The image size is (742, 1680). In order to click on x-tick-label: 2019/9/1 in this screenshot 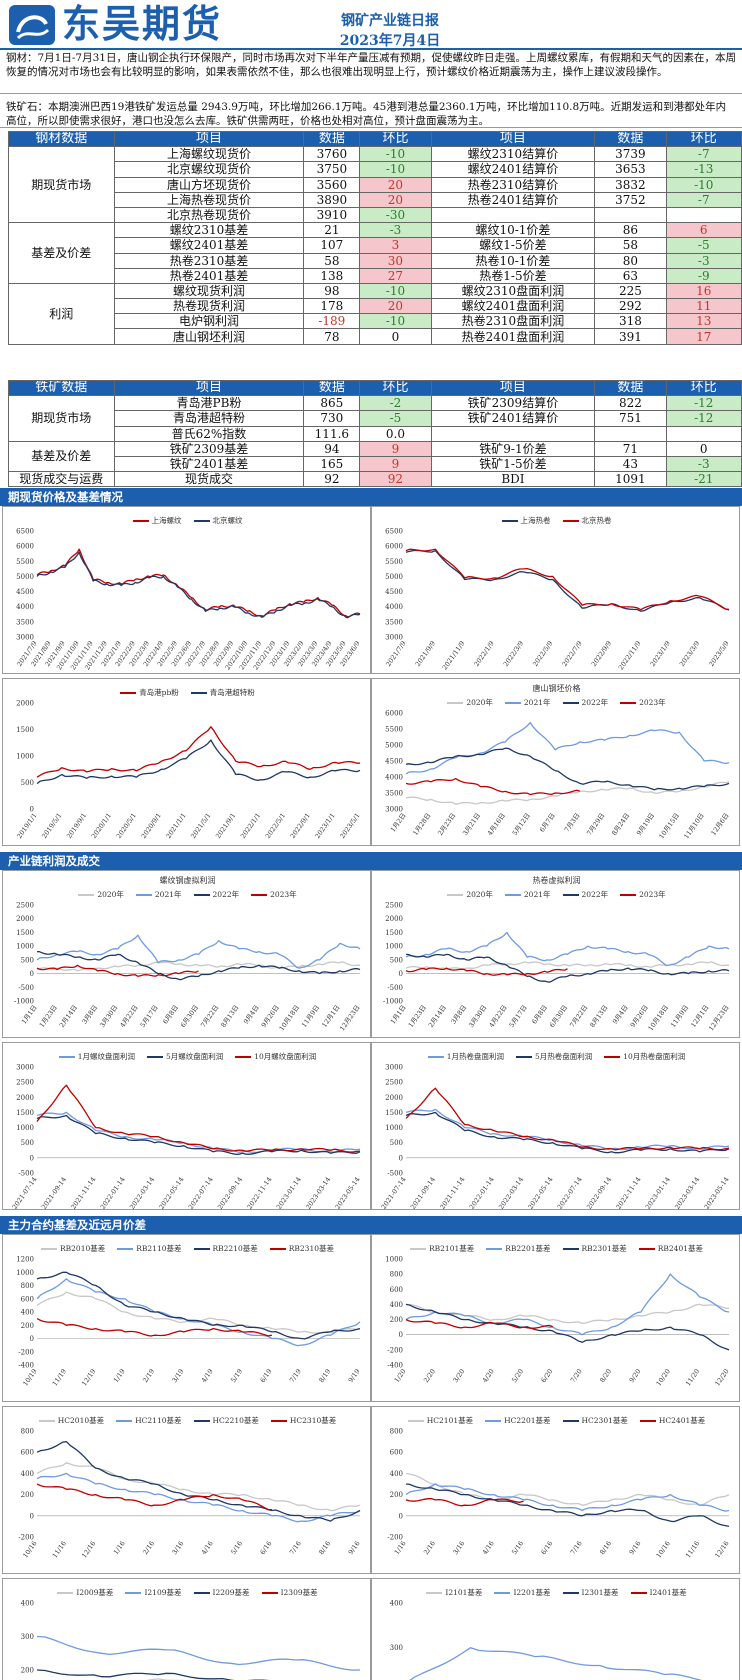, I will do `click(76, 826)`.